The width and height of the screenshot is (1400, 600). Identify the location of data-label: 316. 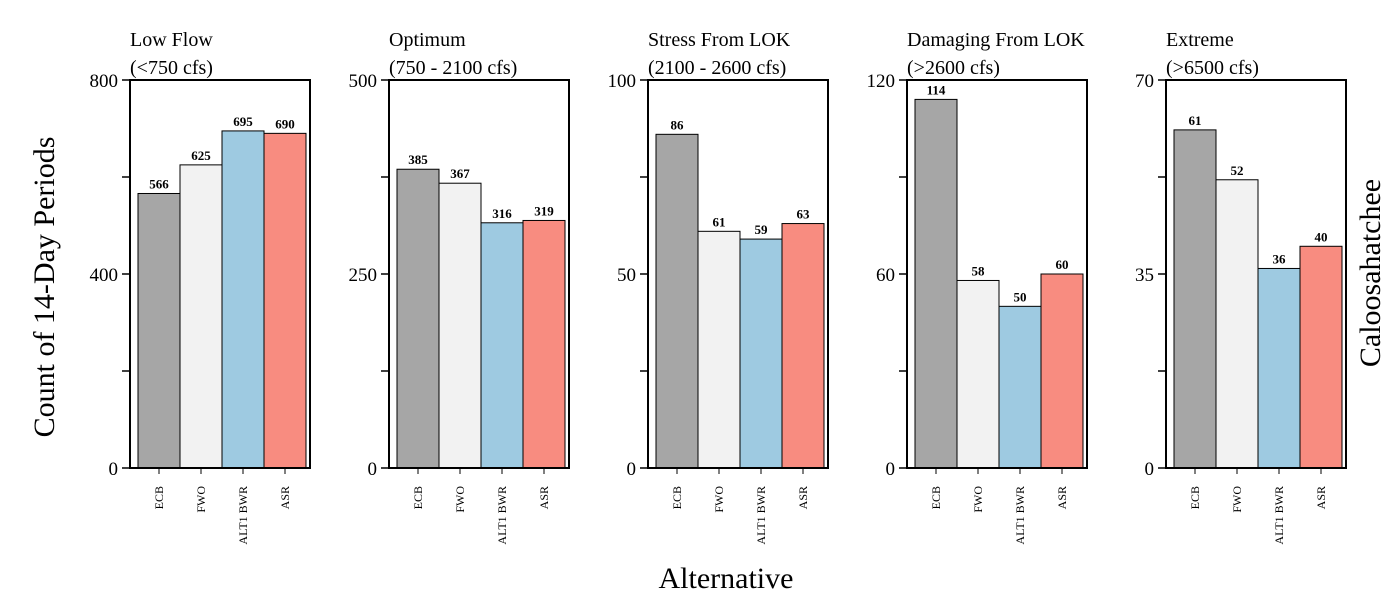
(502, 213).